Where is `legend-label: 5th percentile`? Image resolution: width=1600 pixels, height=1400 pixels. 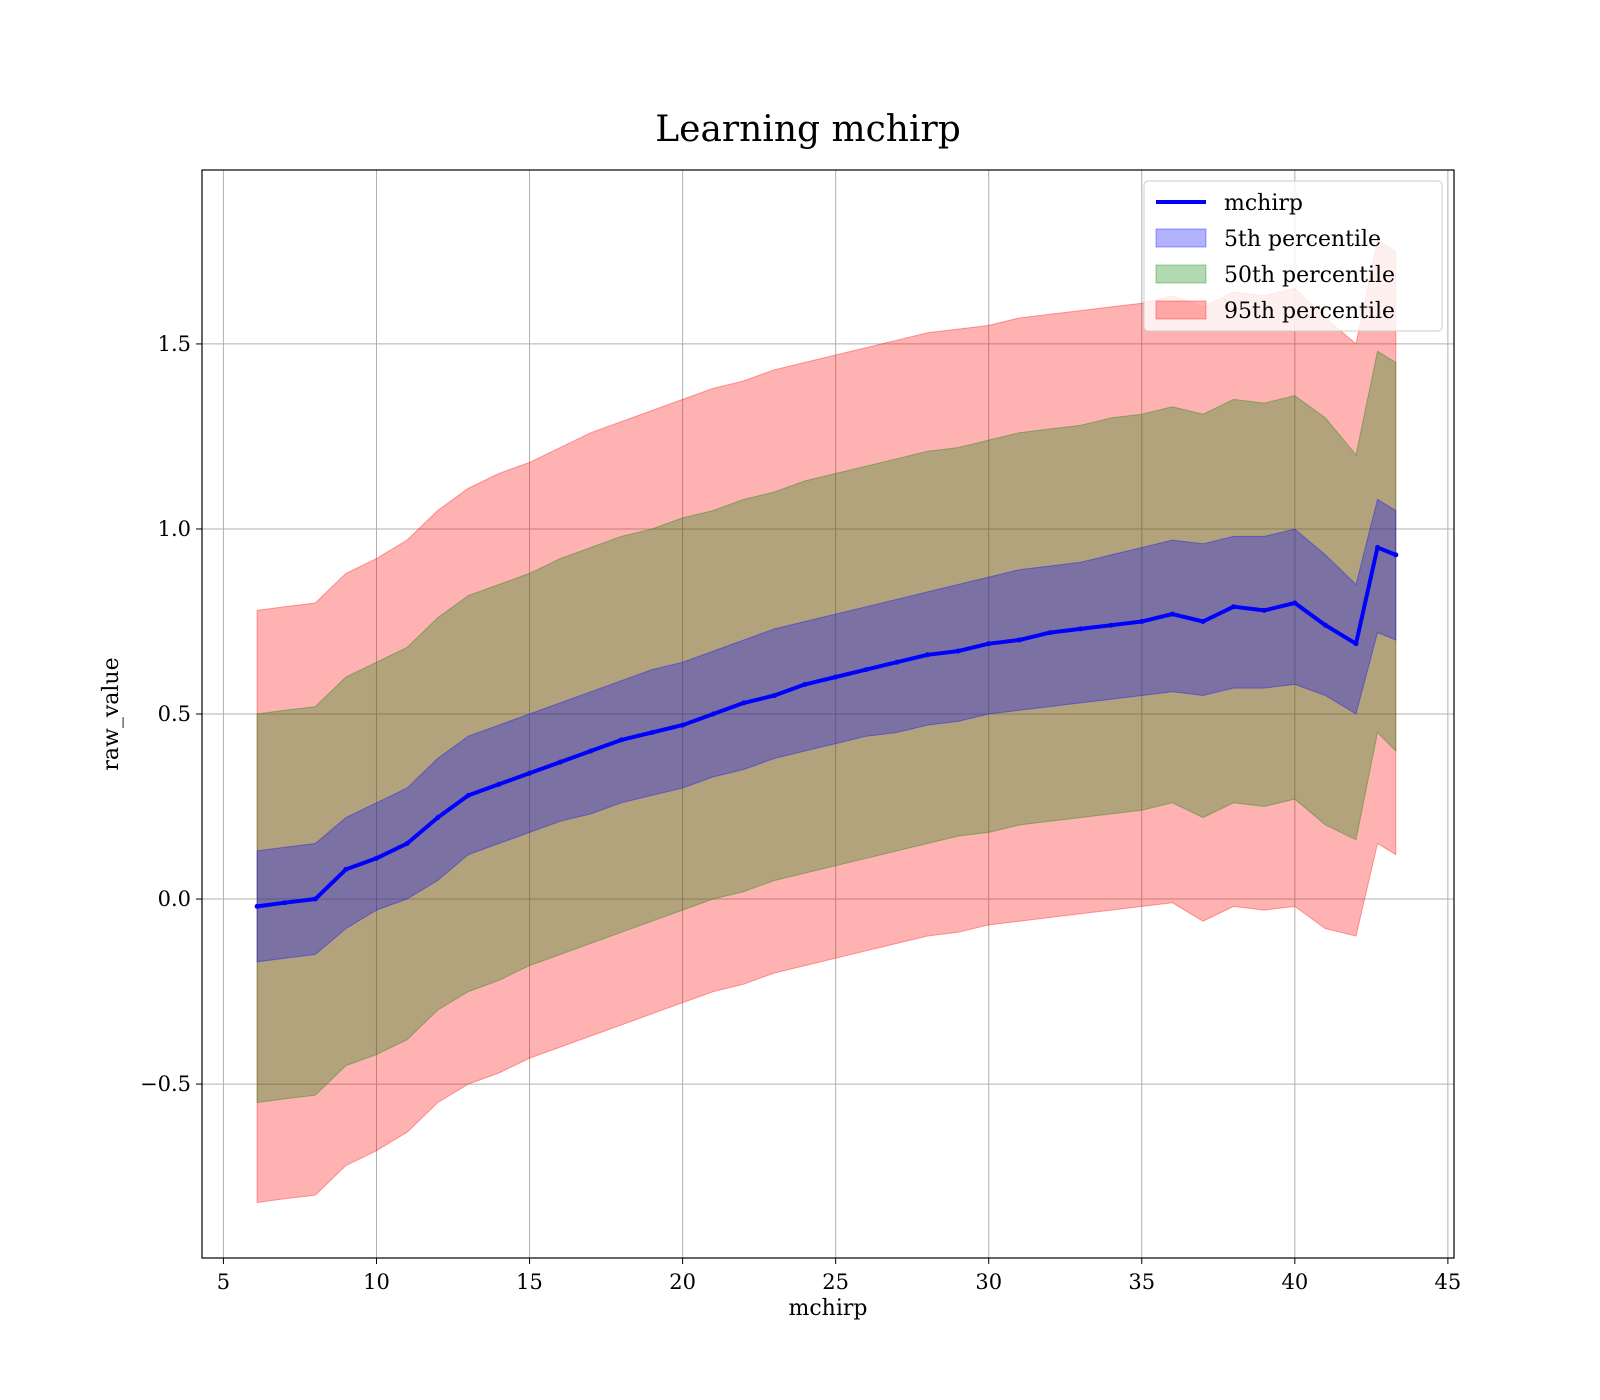 legend-label: 5th percentile is located at coordinates (1302, 239).